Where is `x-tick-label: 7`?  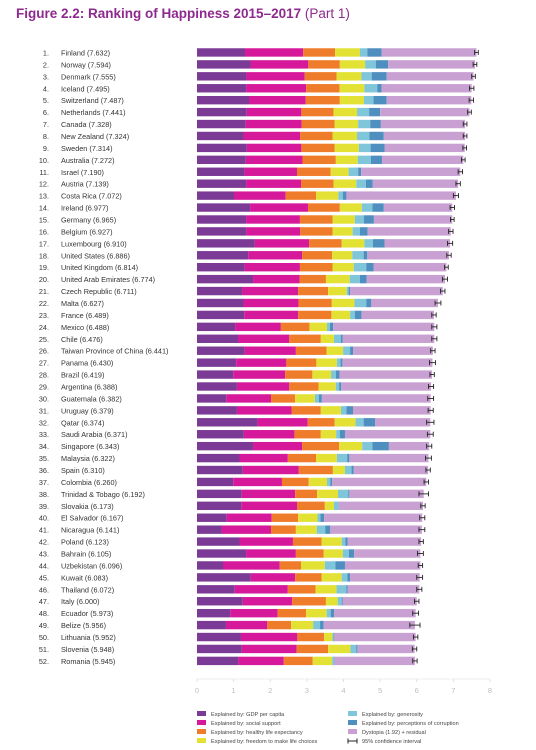
x-tick-label: 7 is located at coordinates (453, 690).